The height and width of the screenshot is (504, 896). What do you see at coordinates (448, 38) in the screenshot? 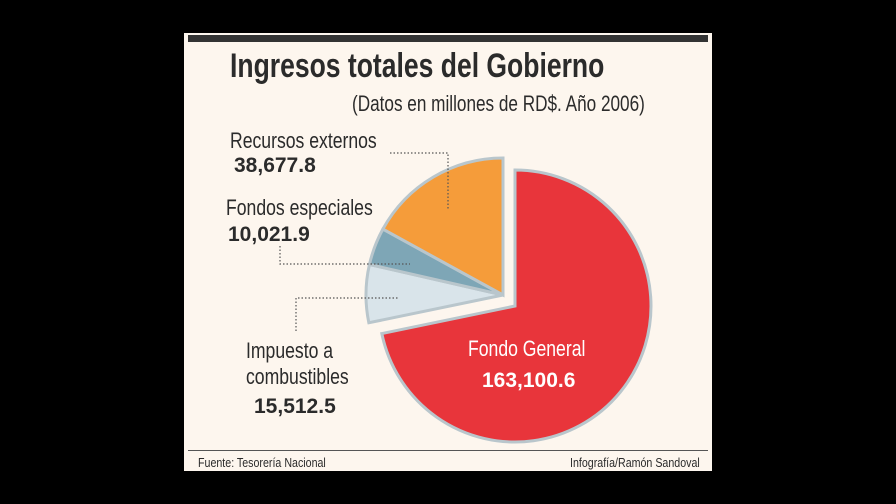
I see `top-bar` at bounding box center [448, 38].